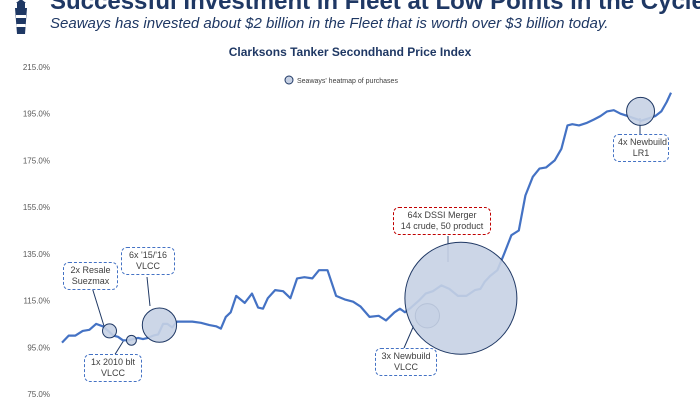 This screenshot has height=400, width=700. What do you see at coordinates (38, 394) in the screenshot?
I see `y-tick-label: 75.0%` at bounding box center [38, 394].